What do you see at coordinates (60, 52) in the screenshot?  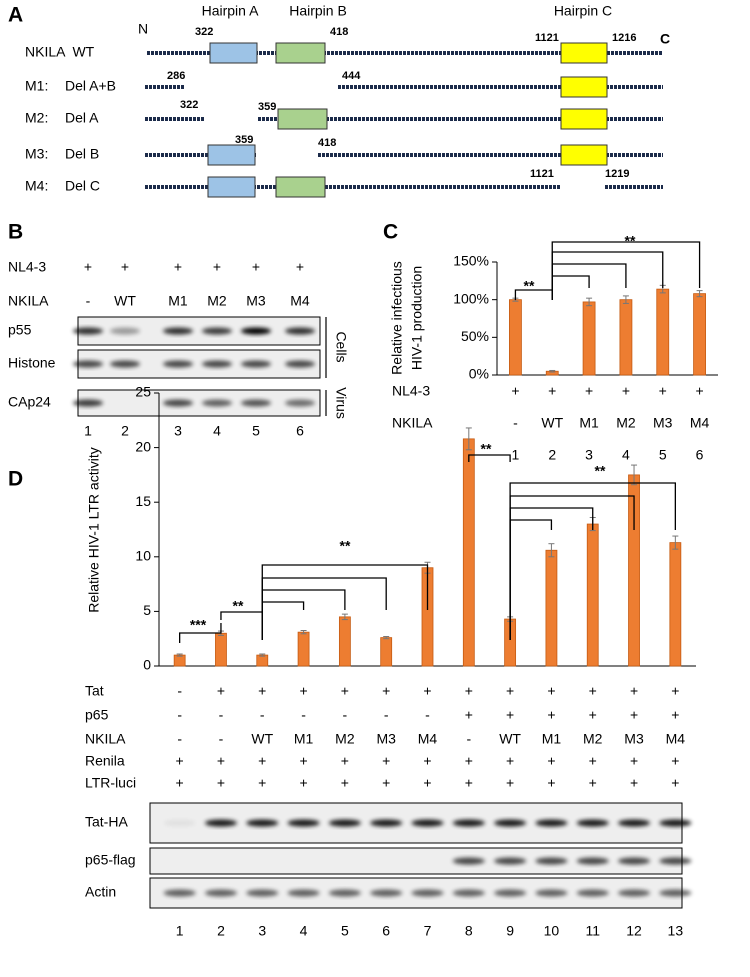 I see `construct-name: NKILA WT` at bounding box center [60, 52].